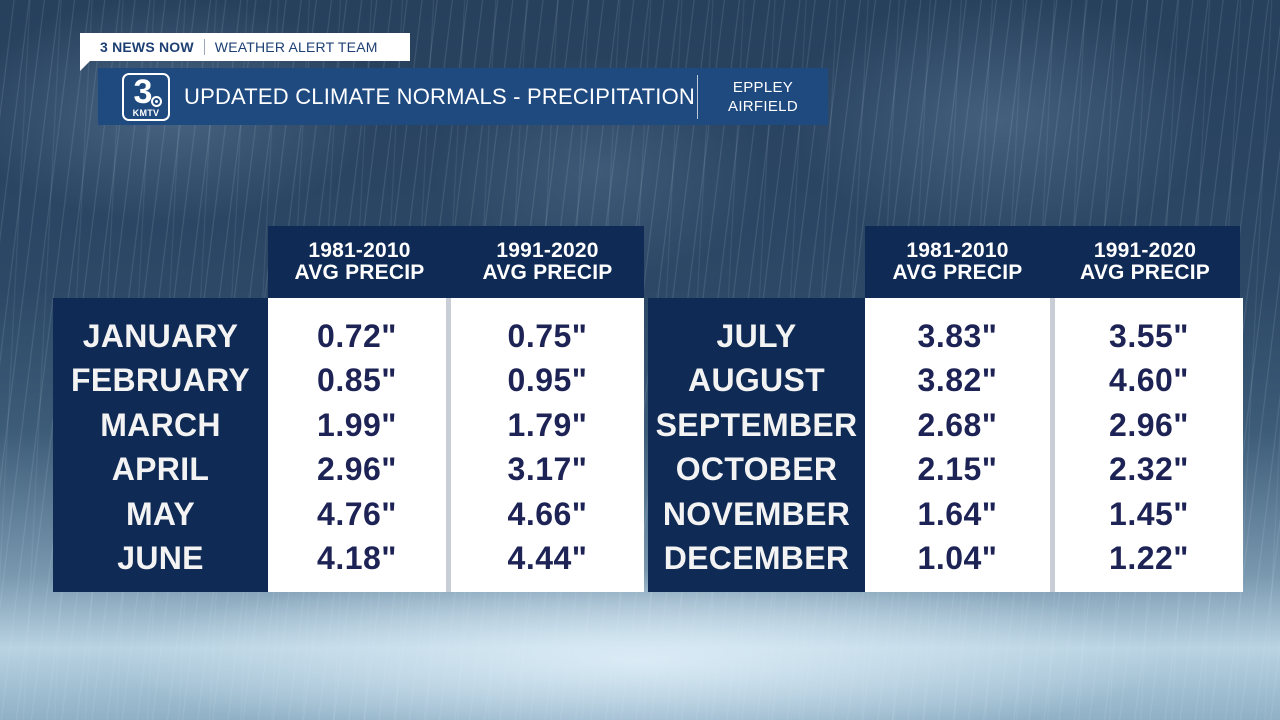  Describe the element at coordinates (957, 469) in the screenshot. I see `value-cell: 2.15"` at that location.